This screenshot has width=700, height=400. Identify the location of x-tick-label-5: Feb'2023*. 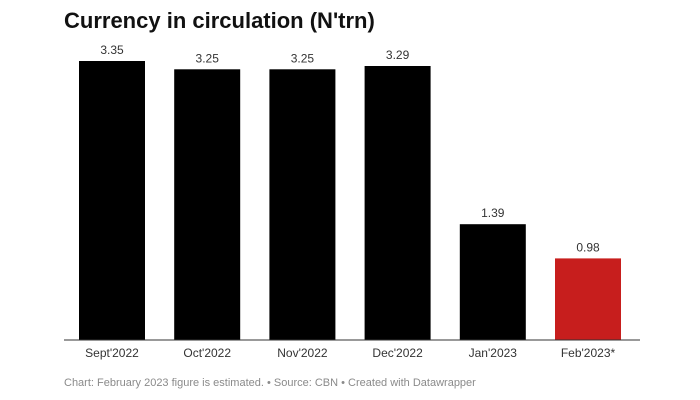
(588, 353).